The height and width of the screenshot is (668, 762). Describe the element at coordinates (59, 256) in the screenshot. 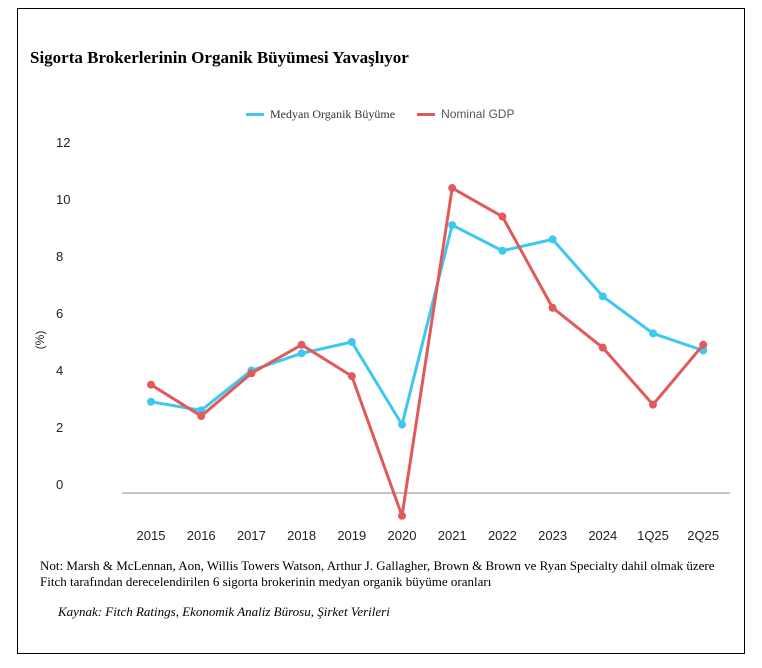

I see `y-tick-label: 8` at that location.